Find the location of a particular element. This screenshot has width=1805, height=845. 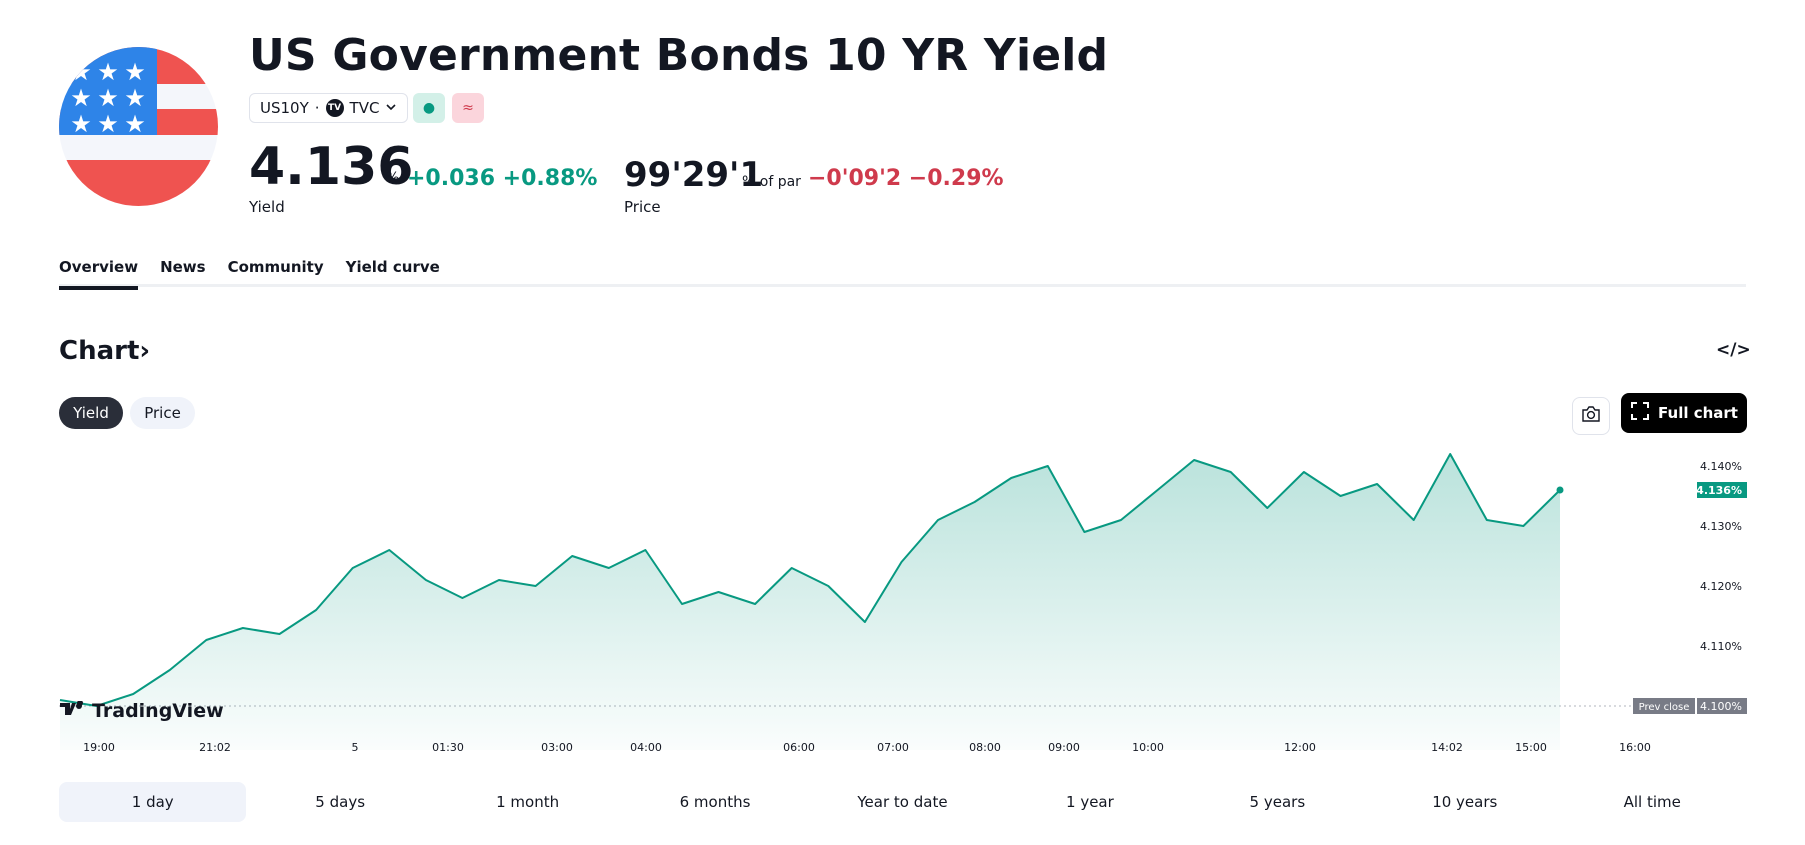

x-tick-label: 19:00 is located at coordinates (99, 747).